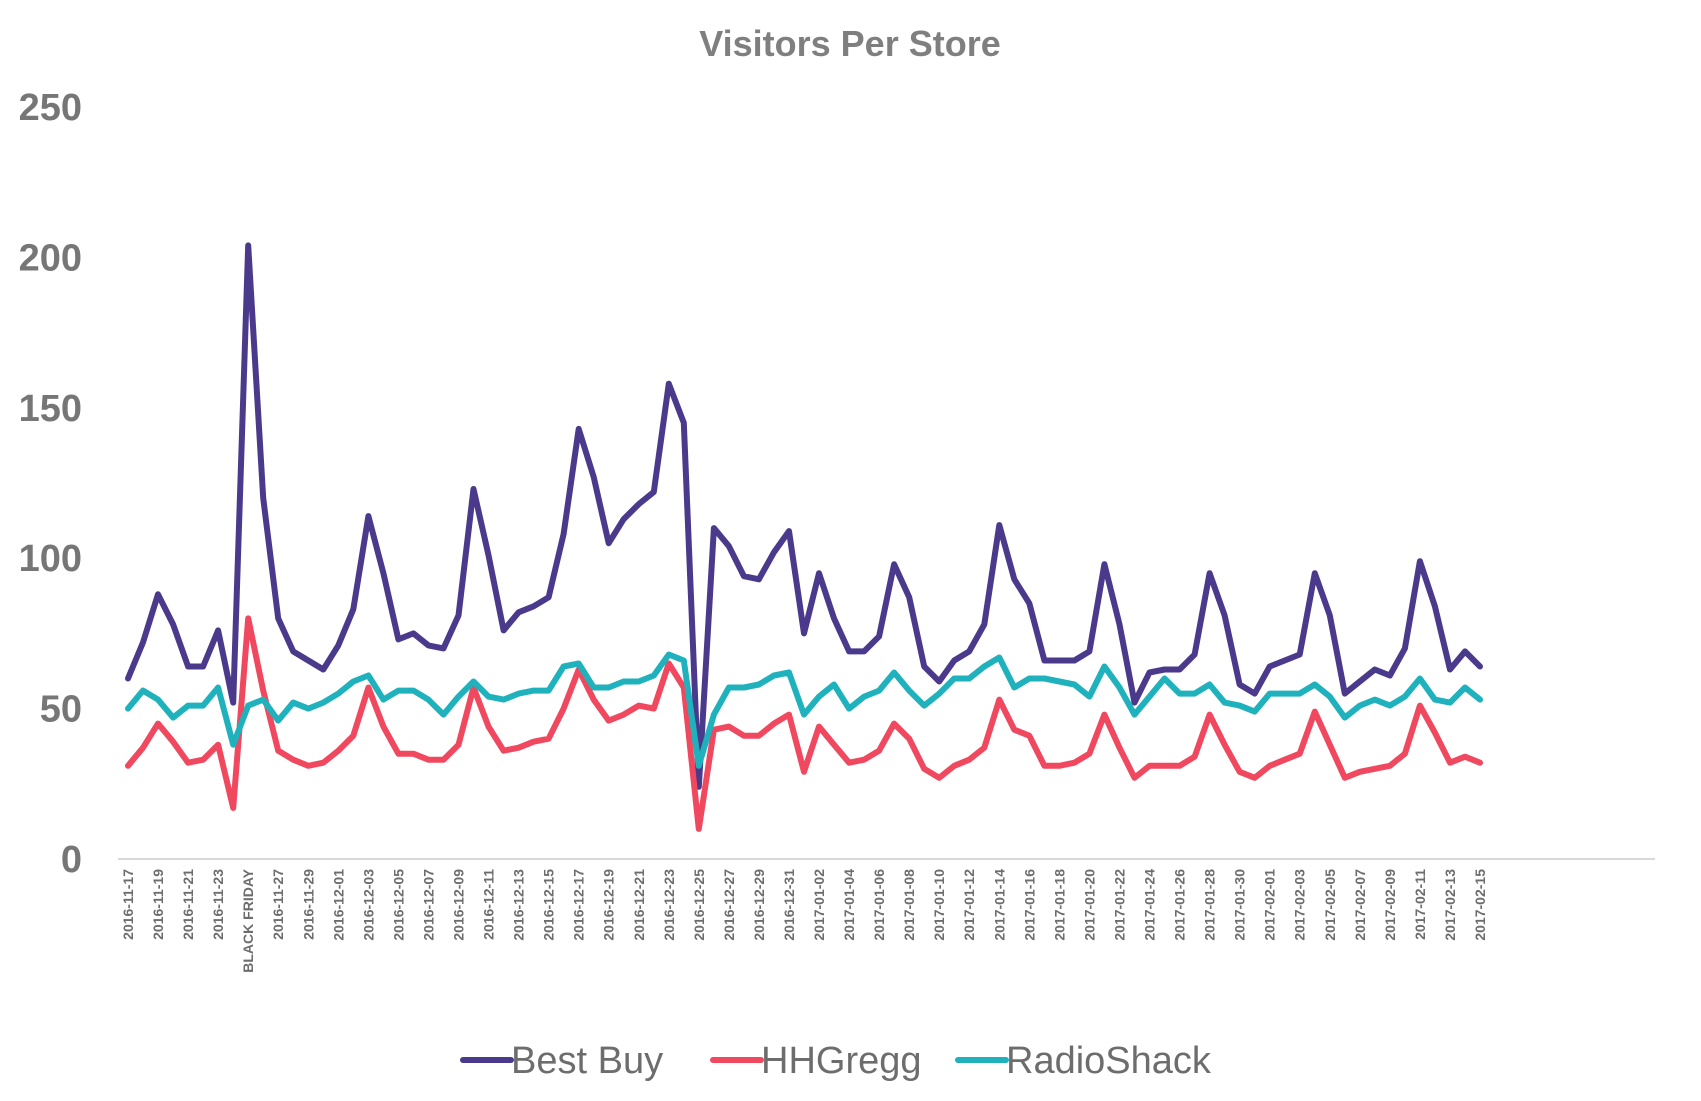 Image resolution: width=1701 pixels, height=1101 pixels. I want to click on x-tick-label: 2017-02-09, so click(1390, 905).